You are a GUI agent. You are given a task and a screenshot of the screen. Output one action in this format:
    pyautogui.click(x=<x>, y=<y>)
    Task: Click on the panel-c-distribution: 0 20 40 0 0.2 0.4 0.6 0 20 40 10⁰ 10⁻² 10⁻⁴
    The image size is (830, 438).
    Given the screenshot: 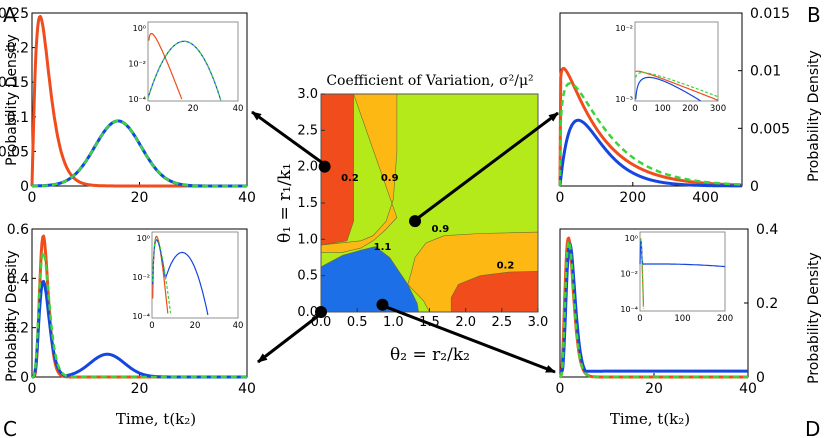 What is the action you would take?
    pyautogui.click(x=131, y=309)
    